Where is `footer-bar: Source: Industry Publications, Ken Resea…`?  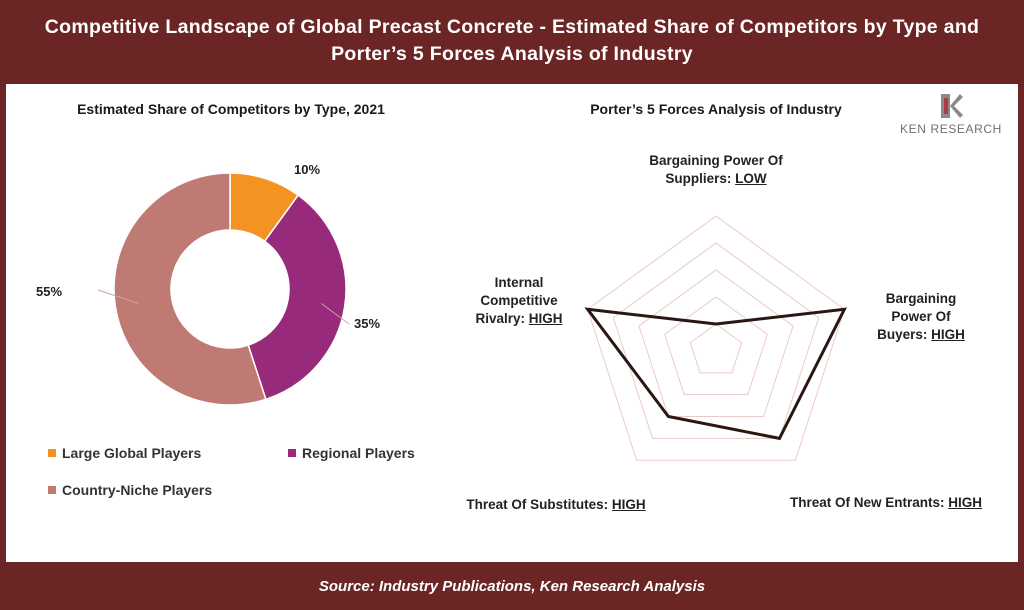
footer-bar: Source: Industry Publications, Ken Resea… is located at coordinates (512, 586).